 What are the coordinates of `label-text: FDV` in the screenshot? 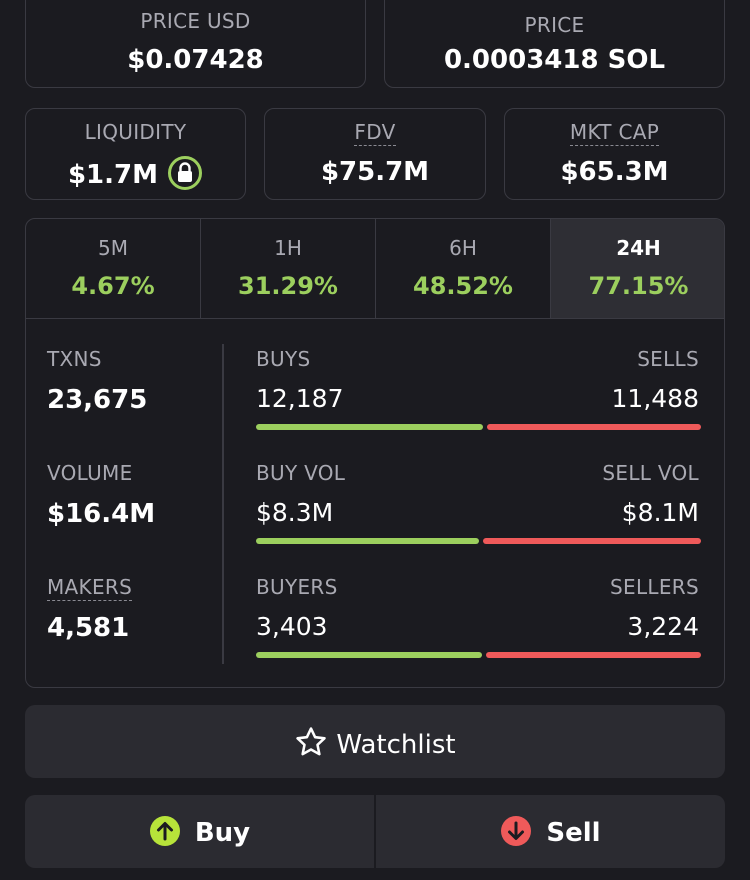 It's located at (375, 133).